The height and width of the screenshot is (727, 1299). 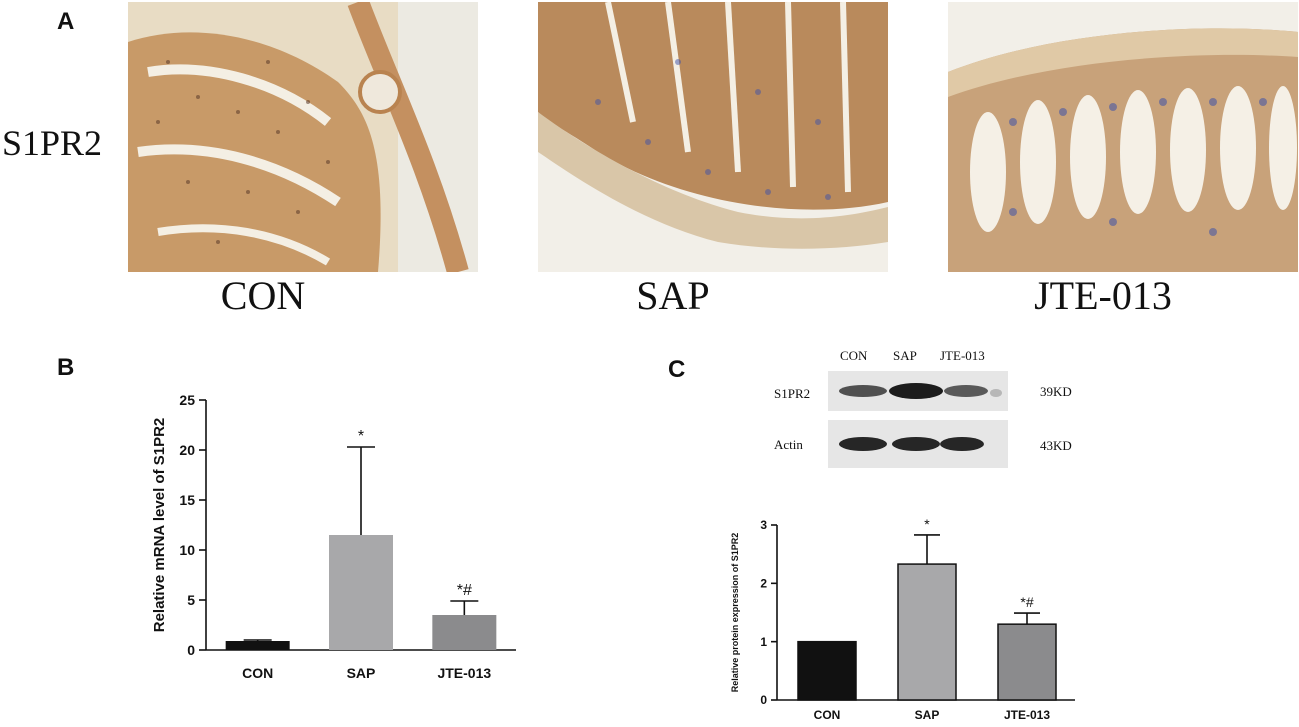 I want to click on caption-jte013: JTE-013, so click(x=1103, y=295).